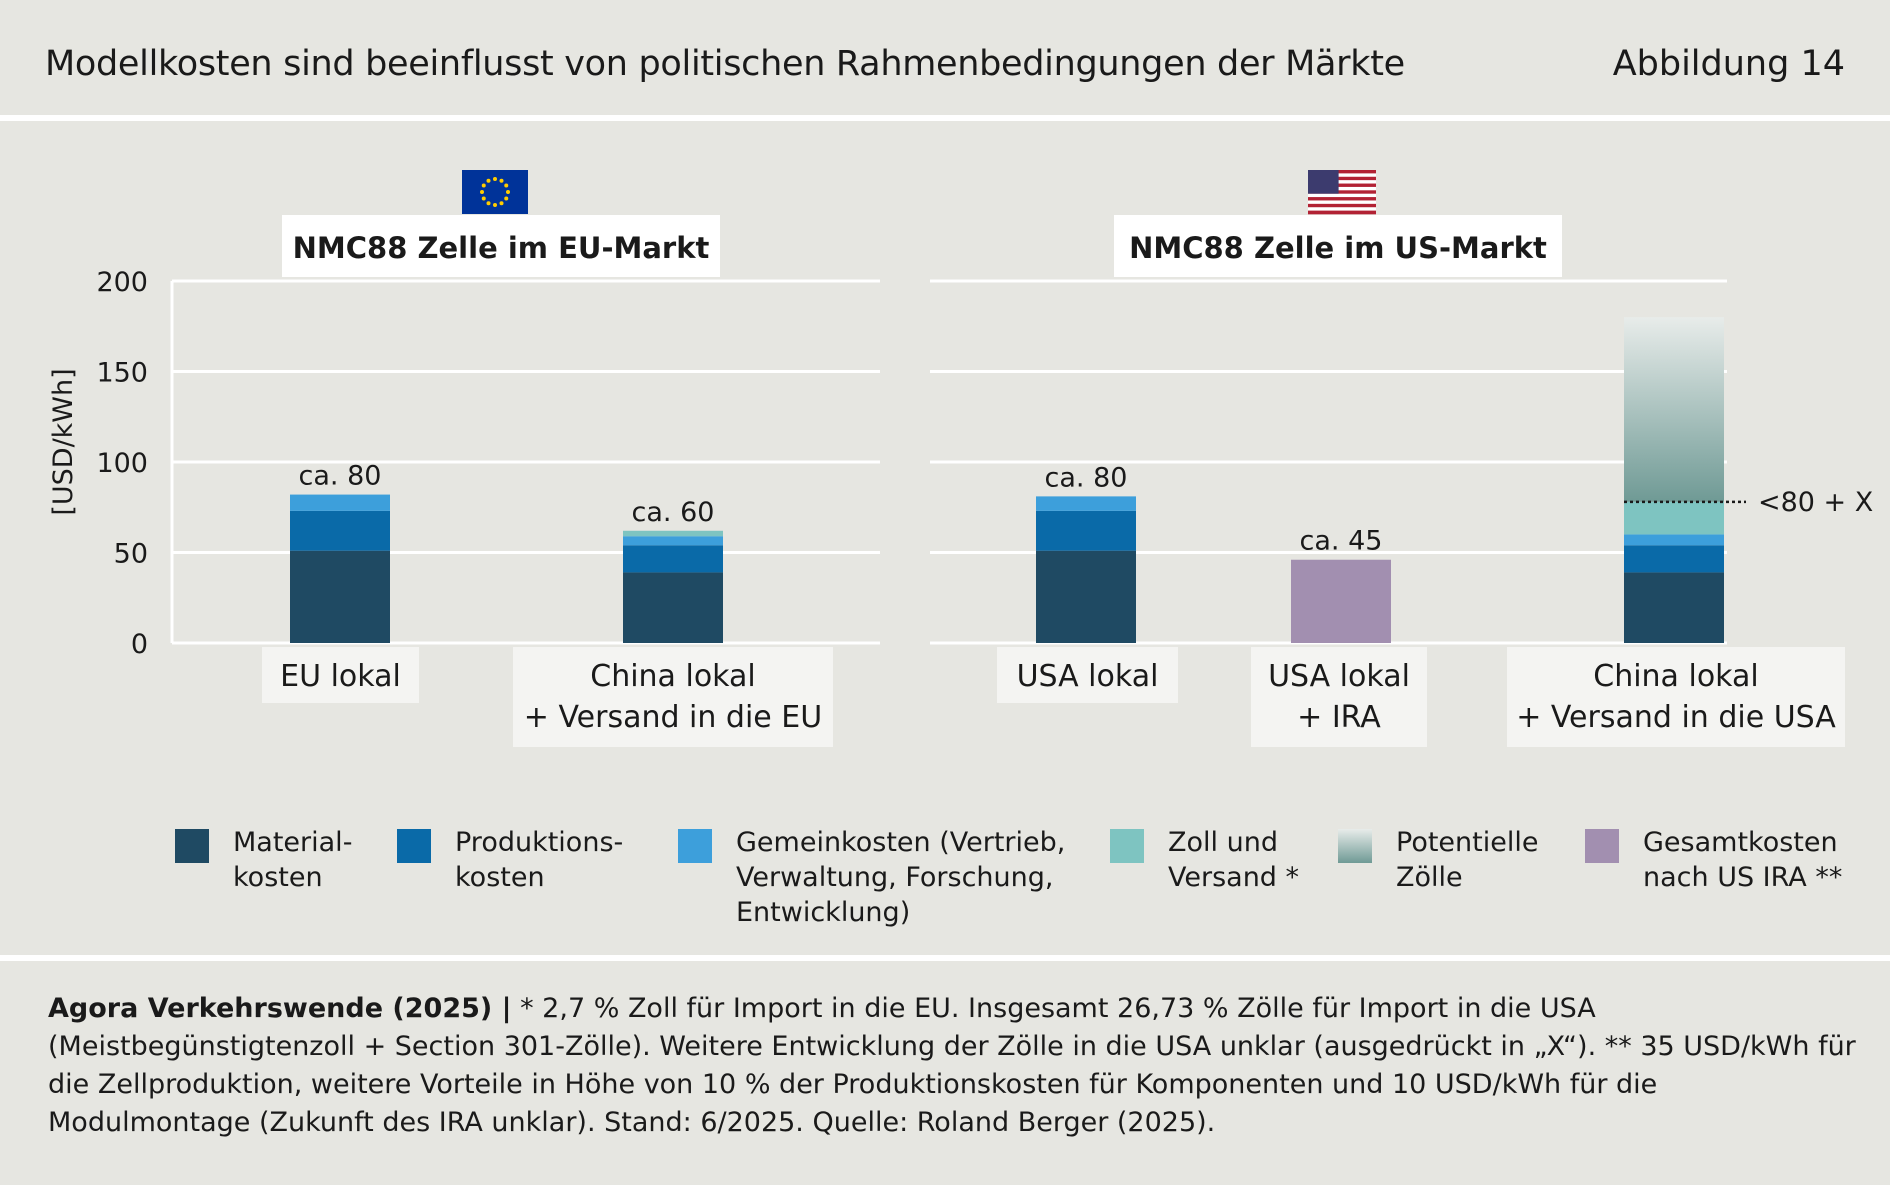 Image resolution: width=1890 pixels, height=1185 pixels. I want to click on y-tick-label: 200, so click(122, 282).